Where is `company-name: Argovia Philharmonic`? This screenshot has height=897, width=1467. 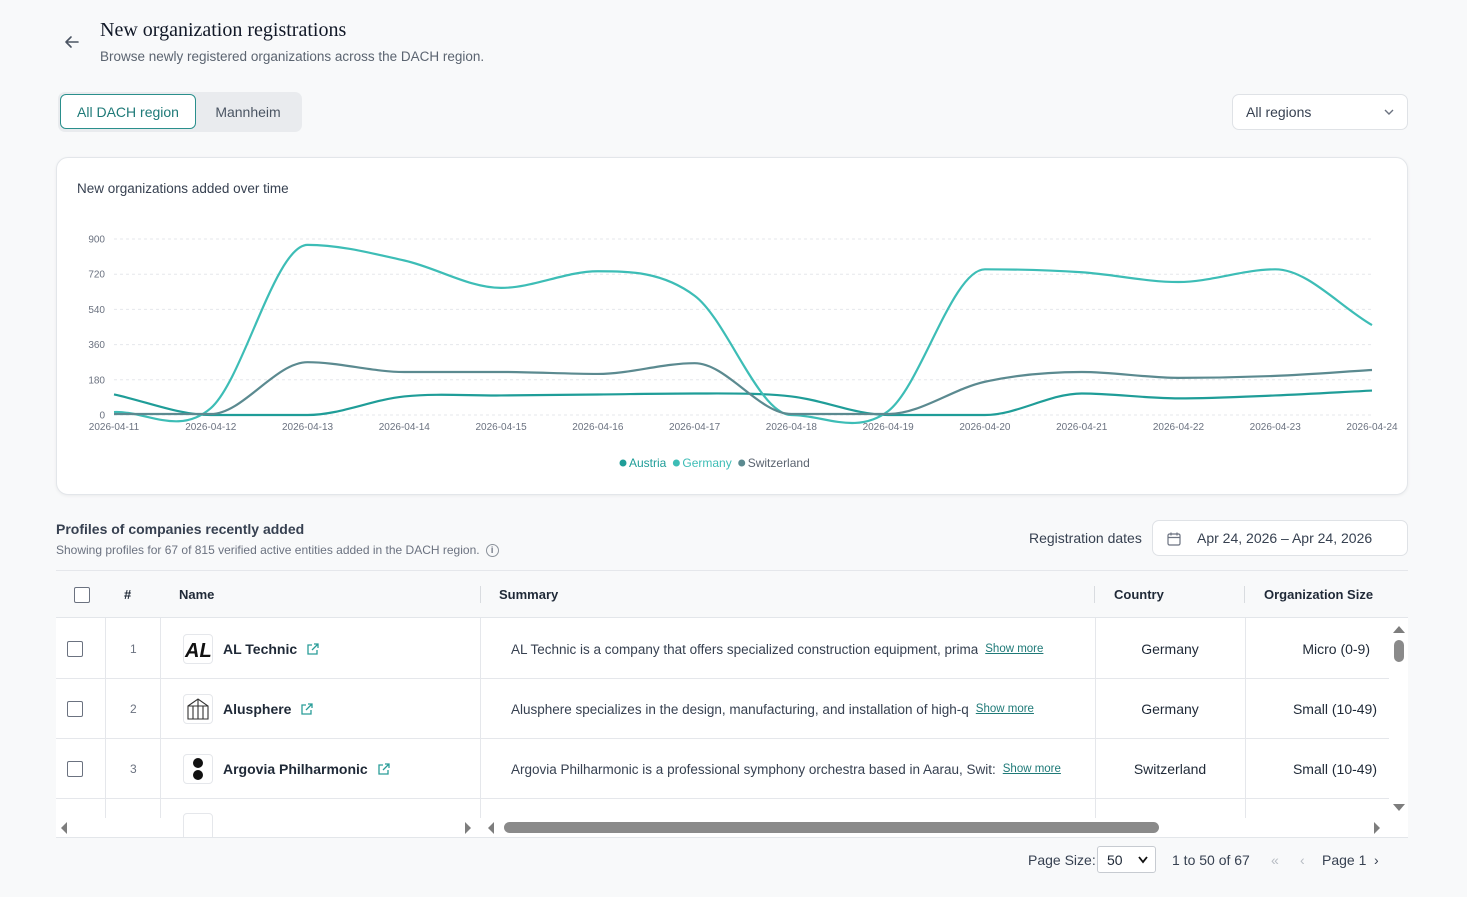 company-name: Argovia Philharmonic is located at coordinates (295, 769).